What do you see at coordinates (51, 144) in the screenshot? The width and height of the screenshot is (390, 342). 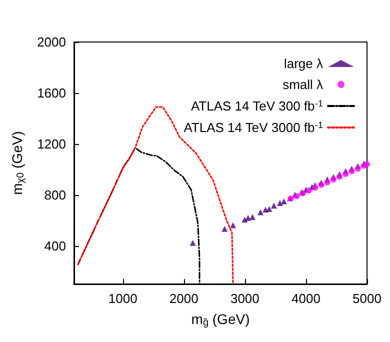 I see `y-tick-label: 1200` at bounding box center [51, 144].